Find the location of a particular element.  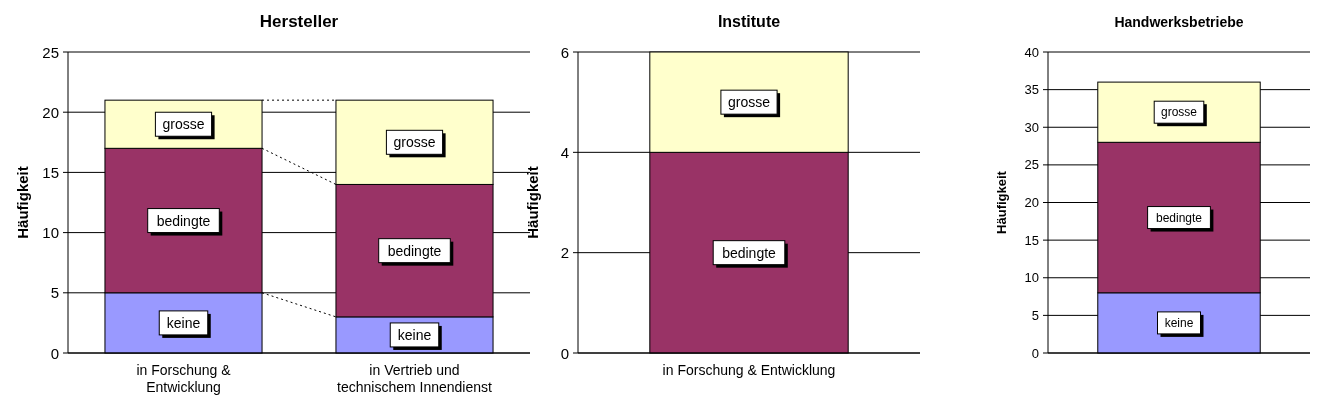

y-tick-label: 2 is located at coordinates (564, 253).